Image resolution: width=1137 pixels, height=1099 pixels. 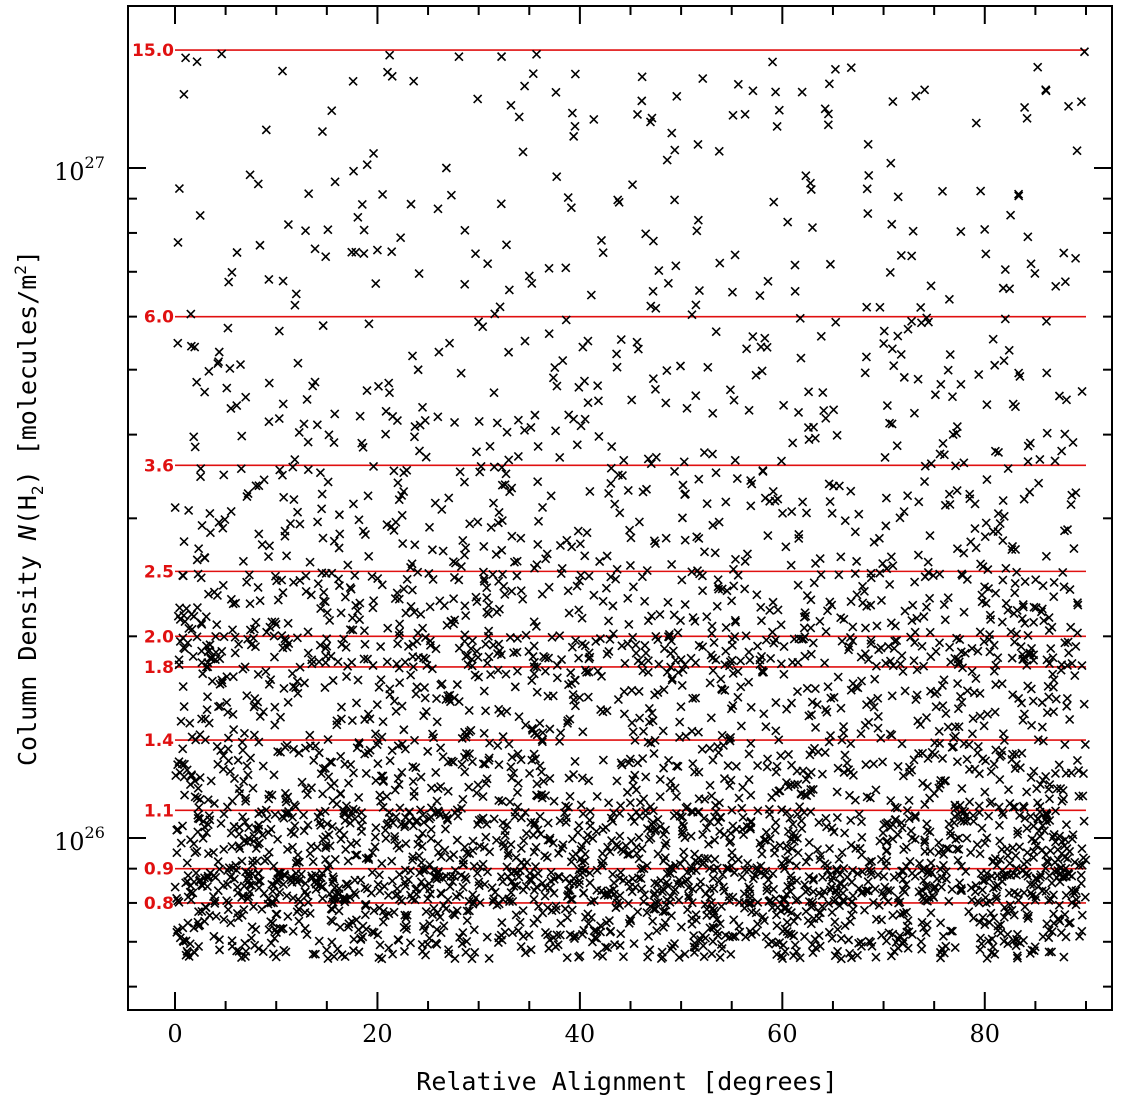 What do you see at coordinates (814, 748) in the screenshot?
I see `point-2087` at bounding box center [814, 748].